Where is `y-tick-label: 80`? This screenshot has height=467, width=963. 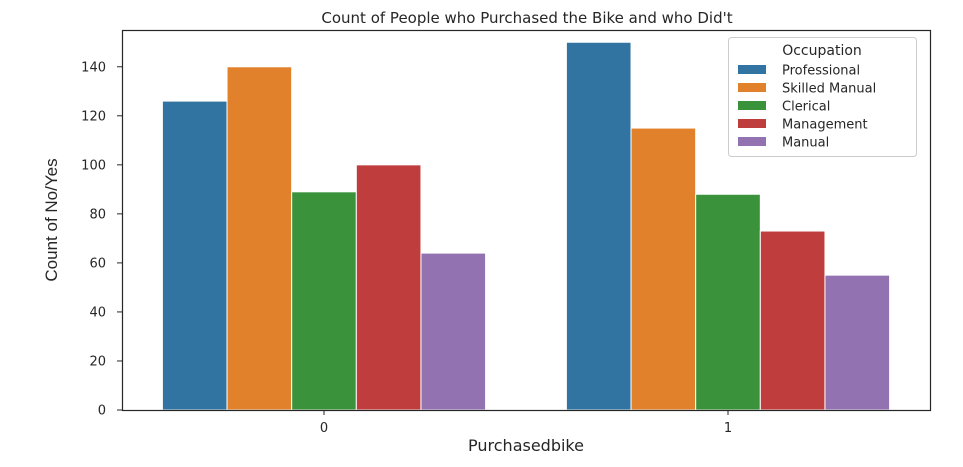
y-tick-label: 80 is located at coordinates (97, 214).